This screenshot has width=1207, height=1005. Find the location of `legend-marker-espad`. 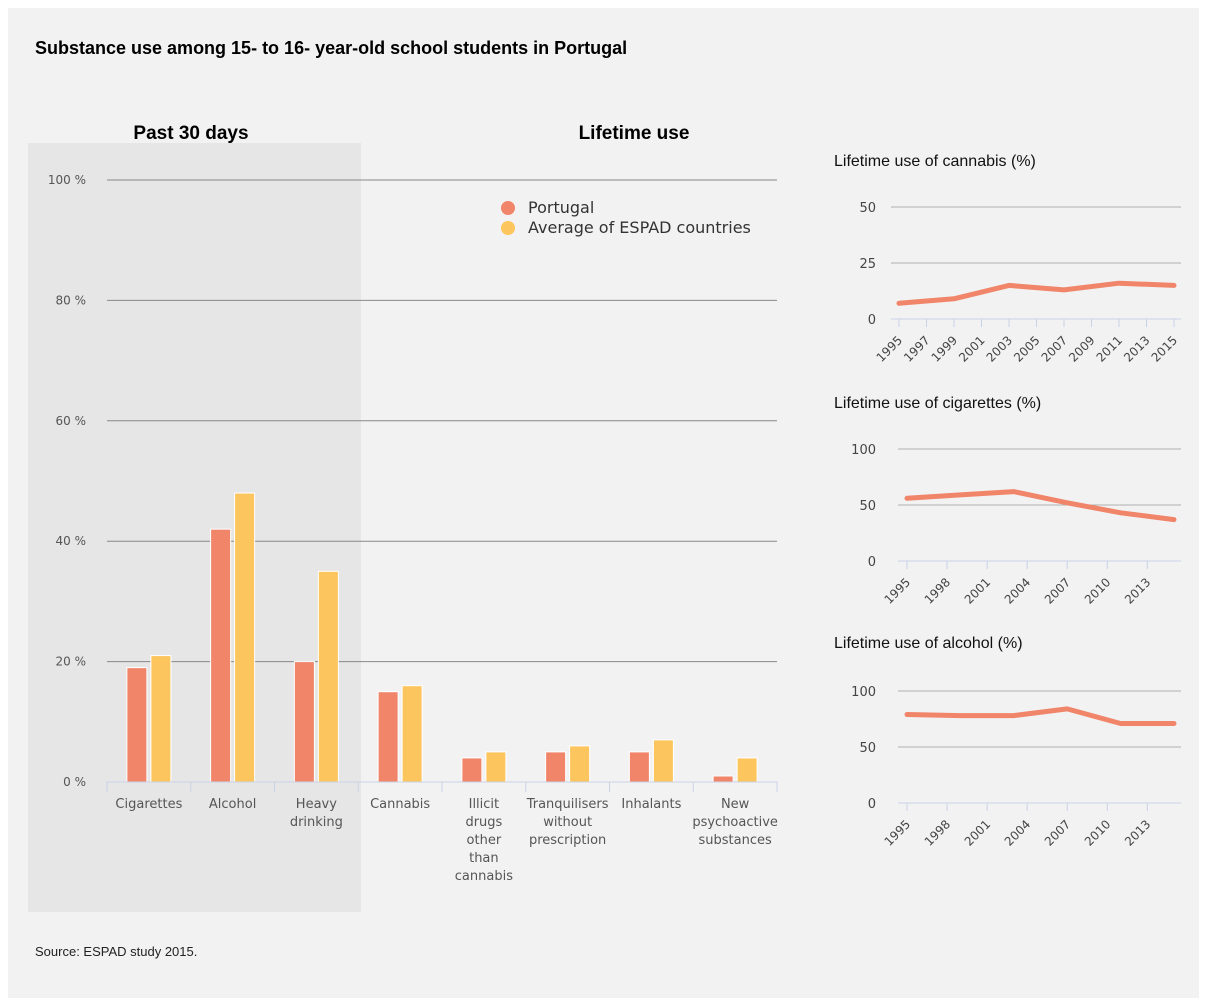

legend-marker-espad is located at coordinates (508, 228).